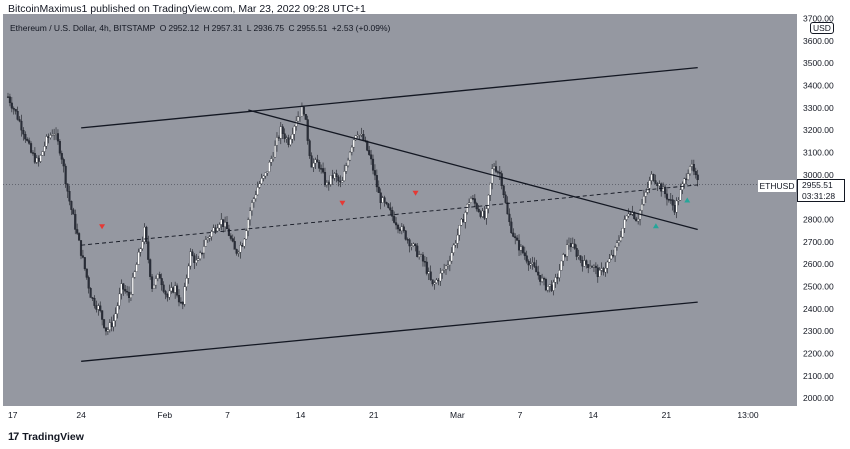 The image size is (850, 449). I want to click on currency-label: USD, so click(822, 28).